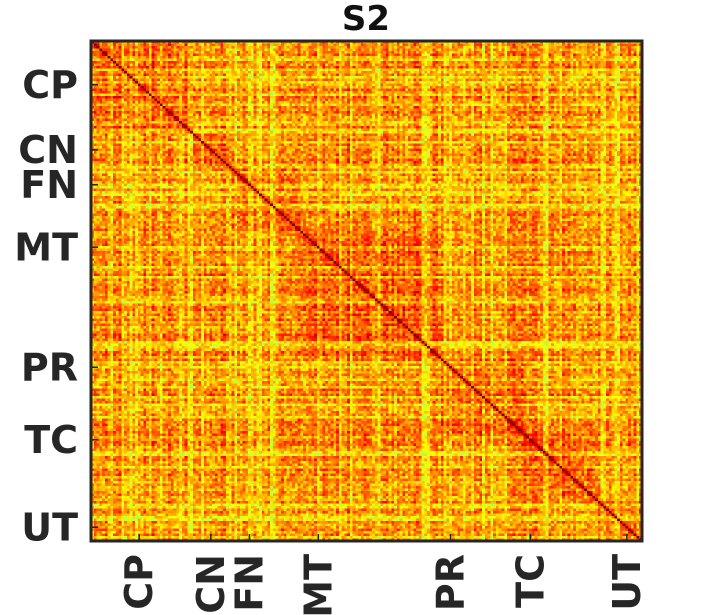 This screenshot has height=615, width=711. What do you see at coordinates (50, 85) in the screenshot?
I see `y-tick-label-cp: CP` at bounding box center [50, 85].